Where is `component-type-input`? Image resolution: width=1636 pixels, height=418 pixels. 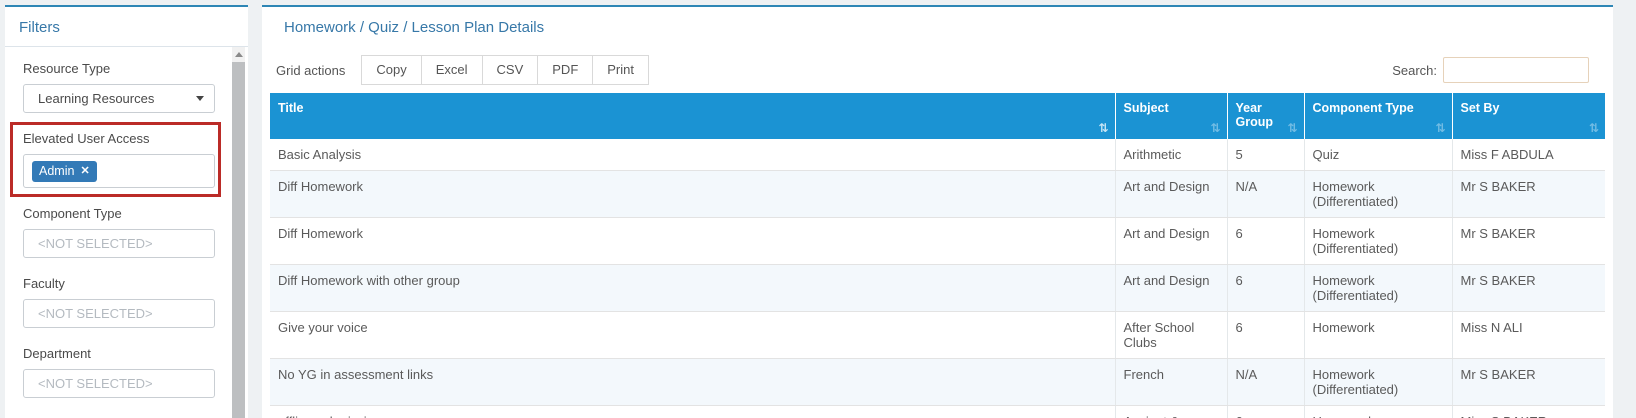
component-type-input is located at coordinates (119, 243).